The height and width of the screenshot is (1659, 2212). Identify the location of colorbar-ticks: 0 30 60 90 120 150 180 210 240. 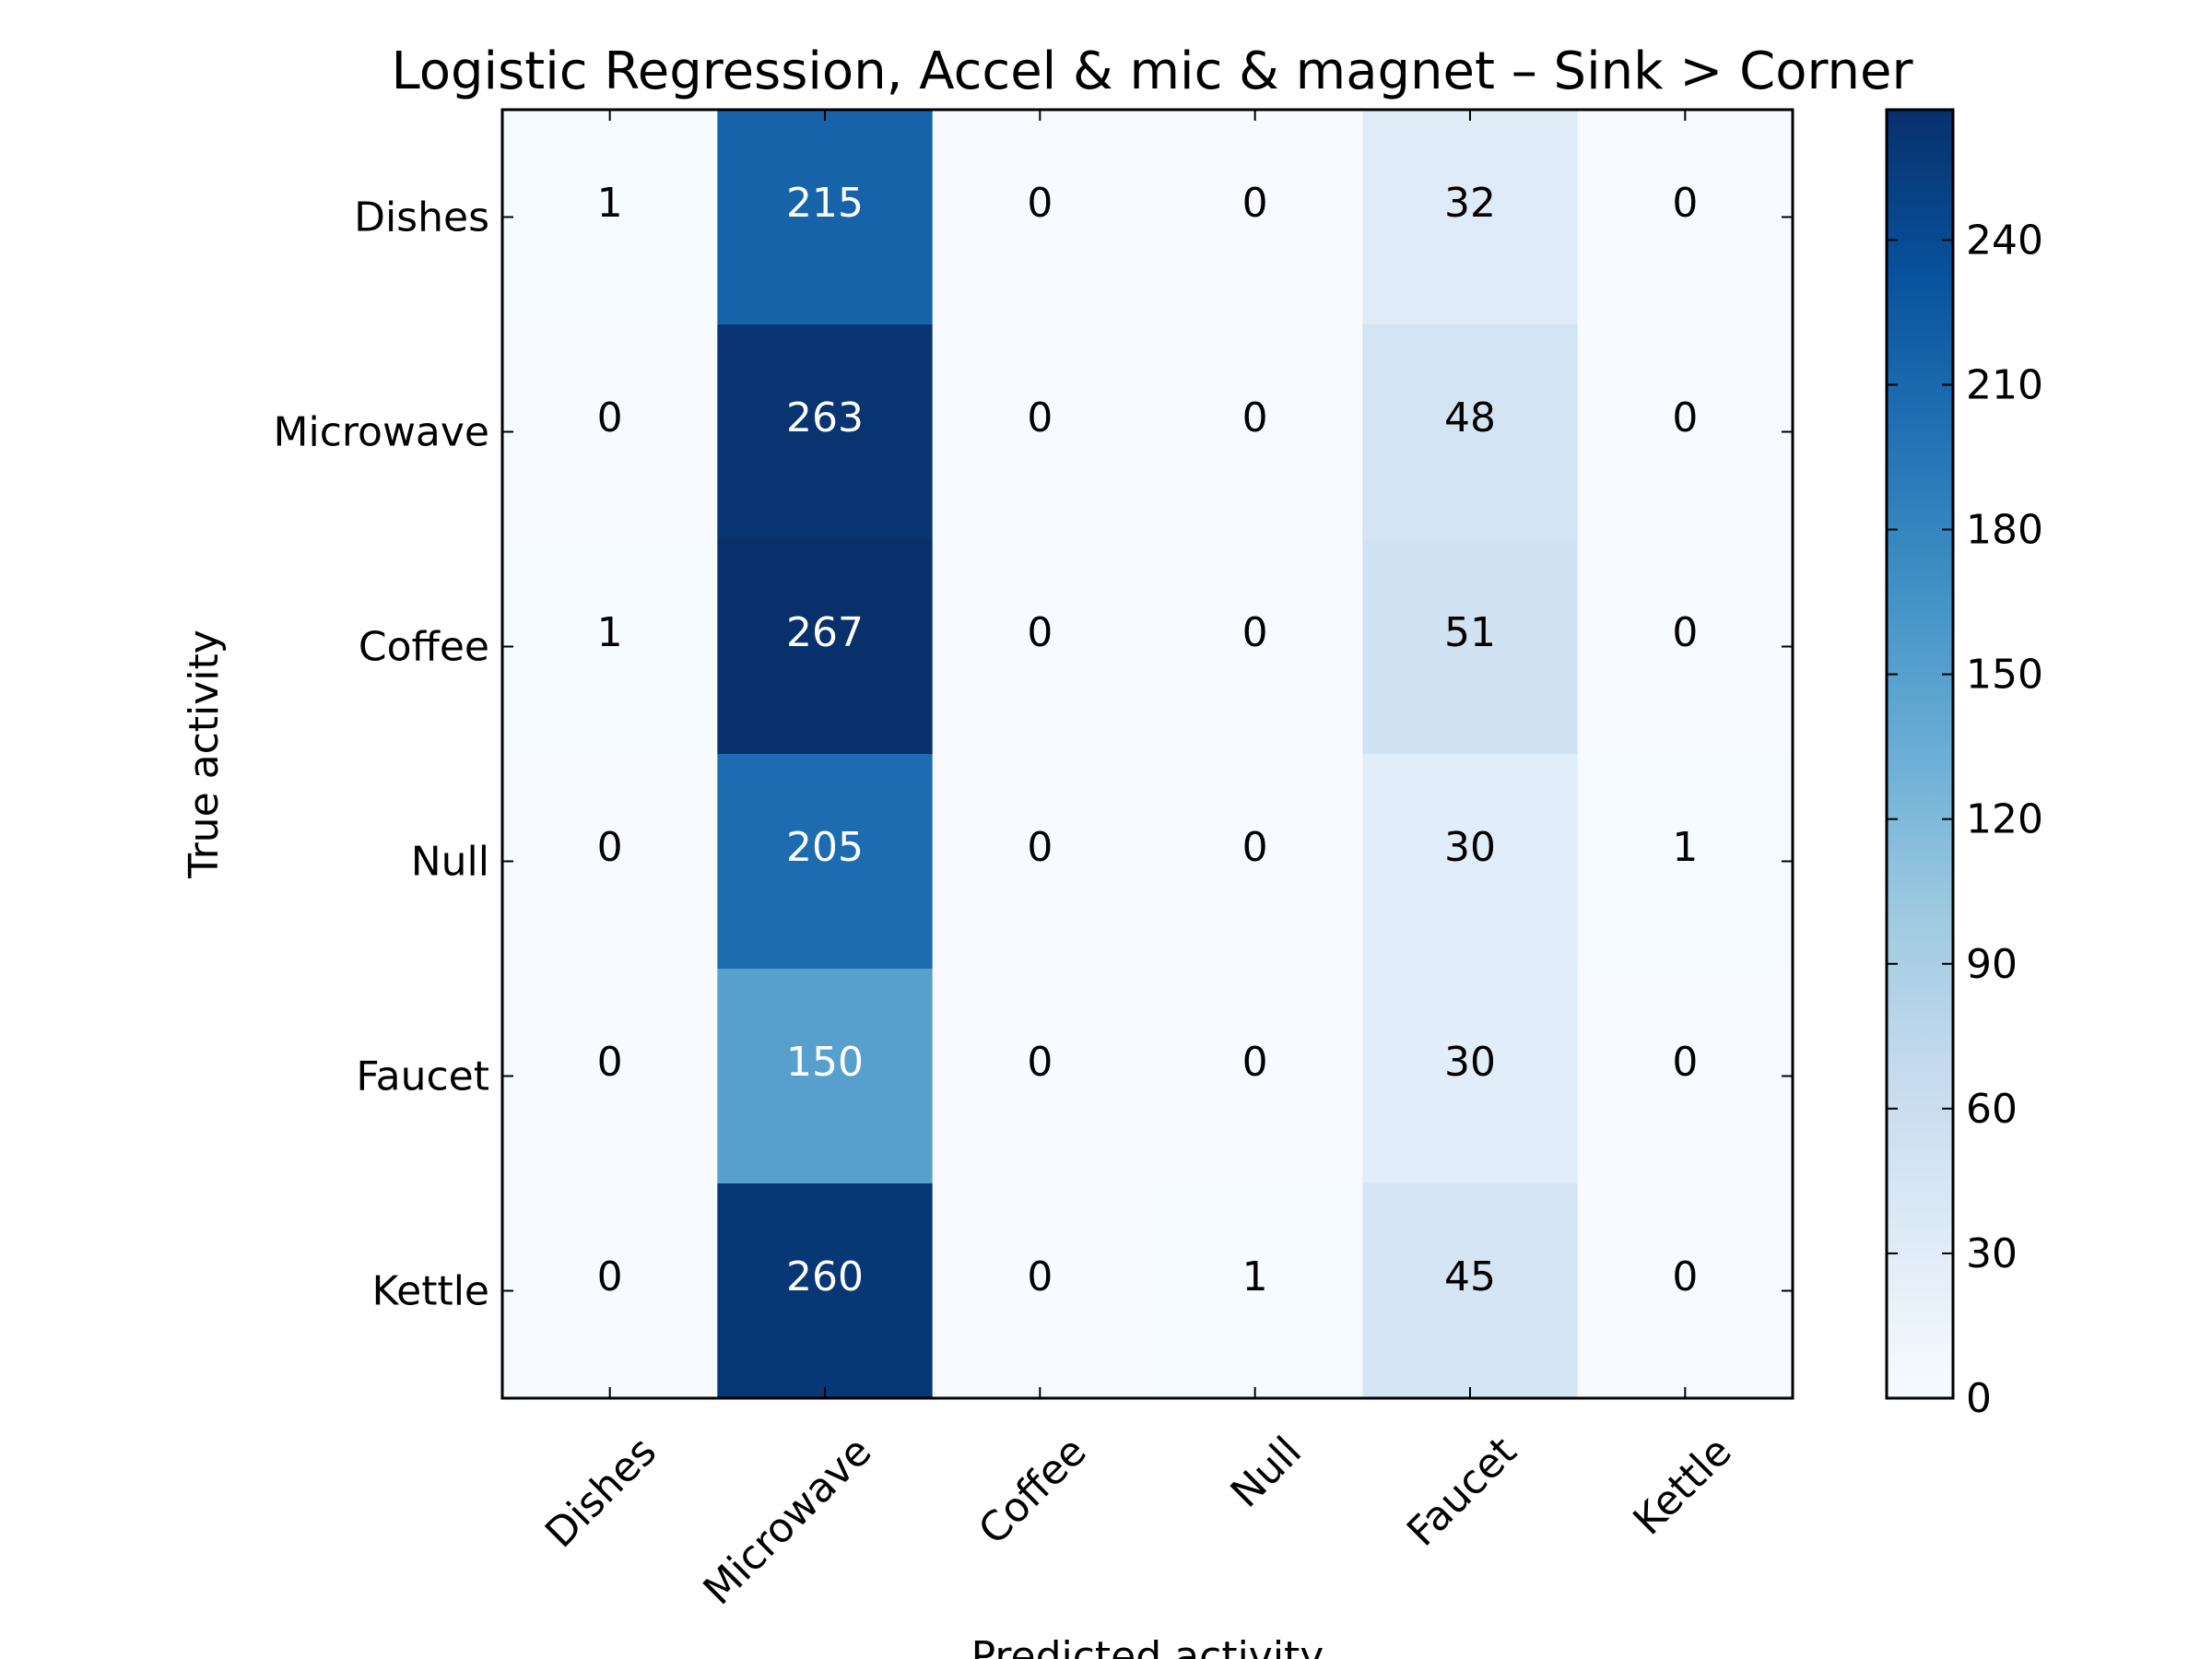
(1965, 819).